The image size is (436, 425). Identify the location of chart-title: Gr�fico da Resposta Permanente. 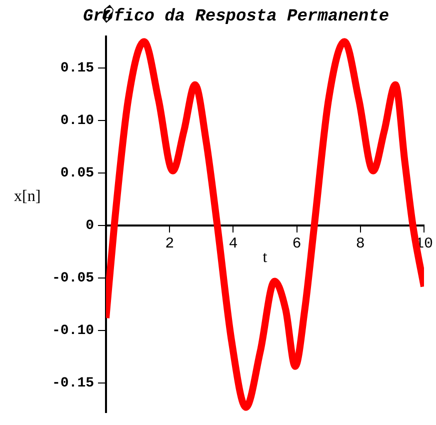
(236, 15).